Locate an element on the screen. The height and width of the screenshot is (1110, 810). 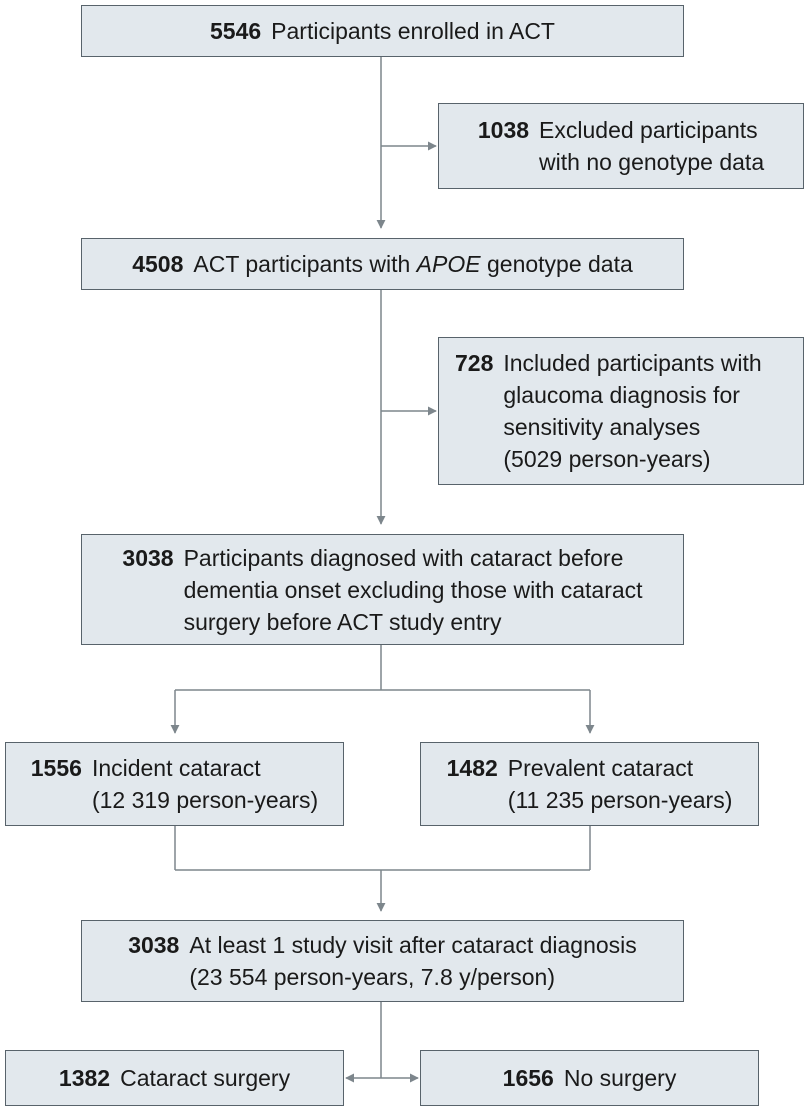
box-text-line: sensitivity analyses is located at coordinates (602, 427).